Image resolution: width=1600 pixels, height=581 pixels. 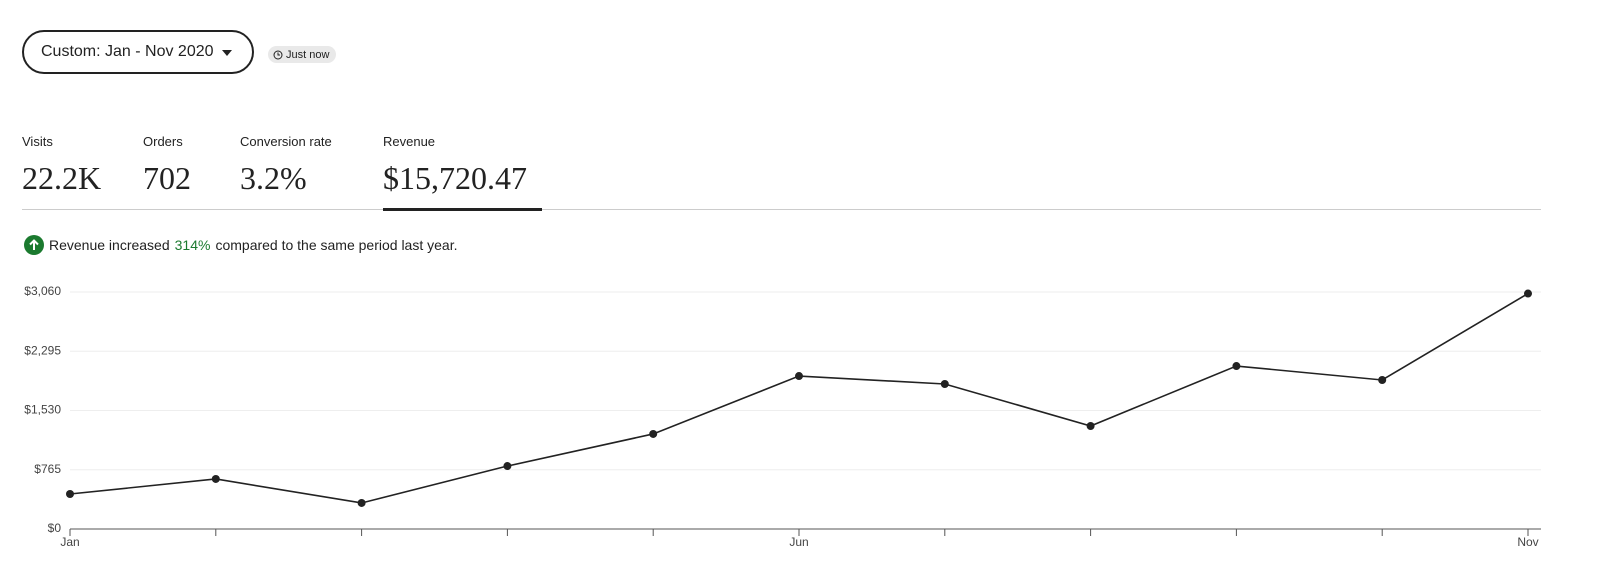 I want to click on caret-icon, so click(x=226, y=53).